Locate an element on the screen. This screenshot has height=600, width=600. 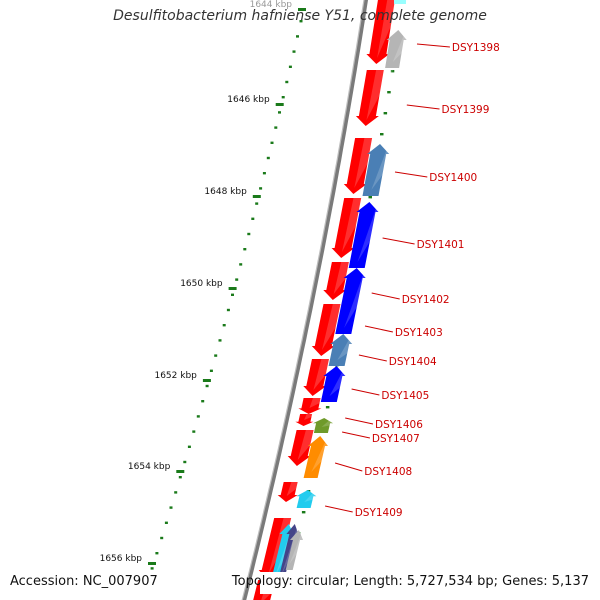
tick-label: 1650 kbp is located at coordinates (201, 284).